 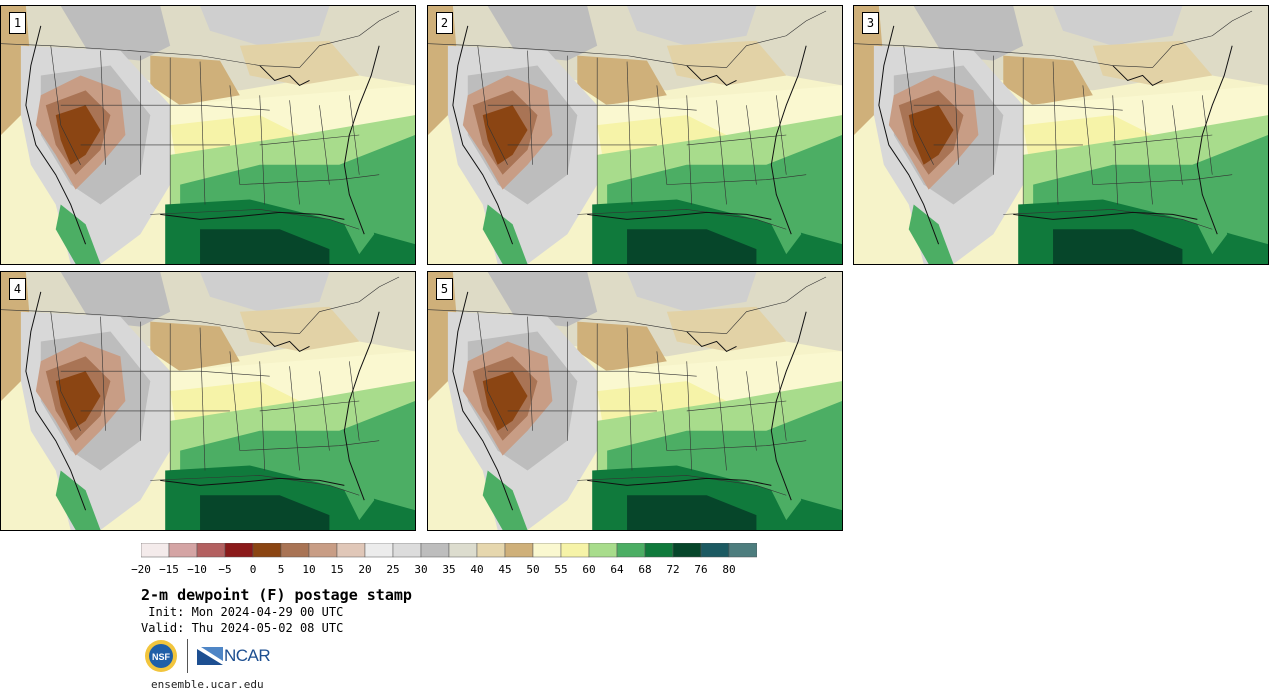 I want to click on colorbar-tick-label: 60, so click(x=589, y=569).